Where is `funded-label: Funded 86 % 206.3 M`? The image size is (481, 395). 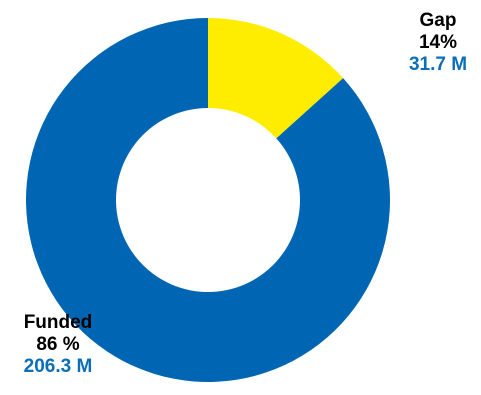
funded-label: Funded 86 % 206.3 M is located at coordinates (58, 345).